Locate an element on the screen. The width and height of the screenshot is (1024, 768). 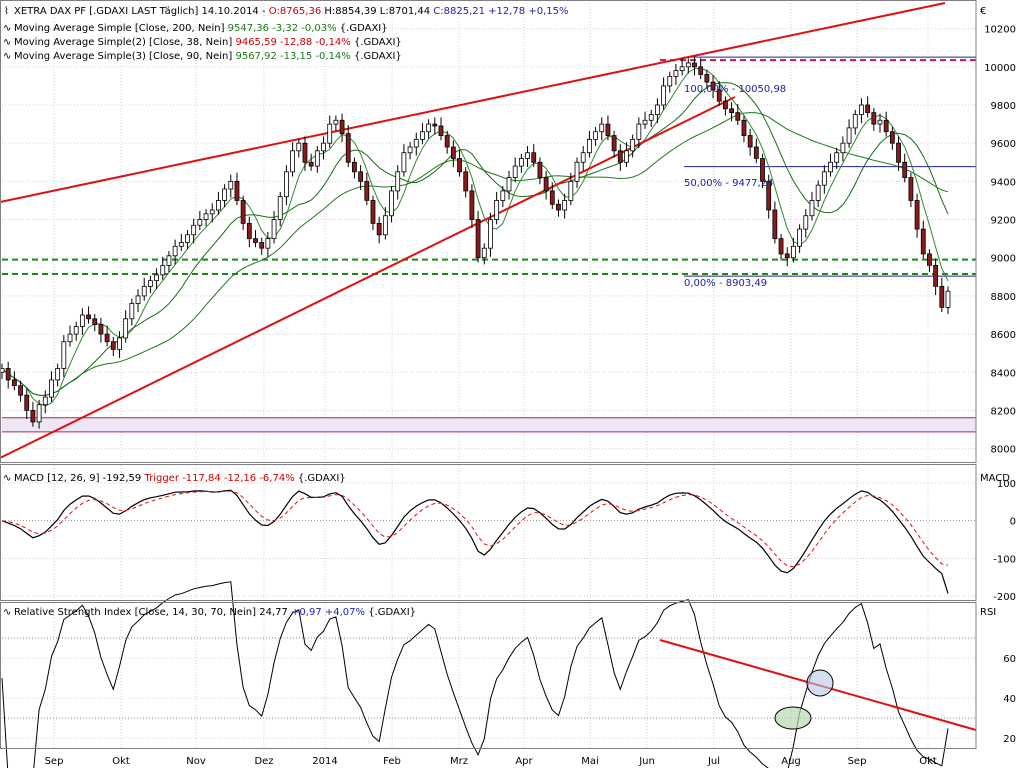
chart-icon: ⌇ is located at coordinates (6, 11).